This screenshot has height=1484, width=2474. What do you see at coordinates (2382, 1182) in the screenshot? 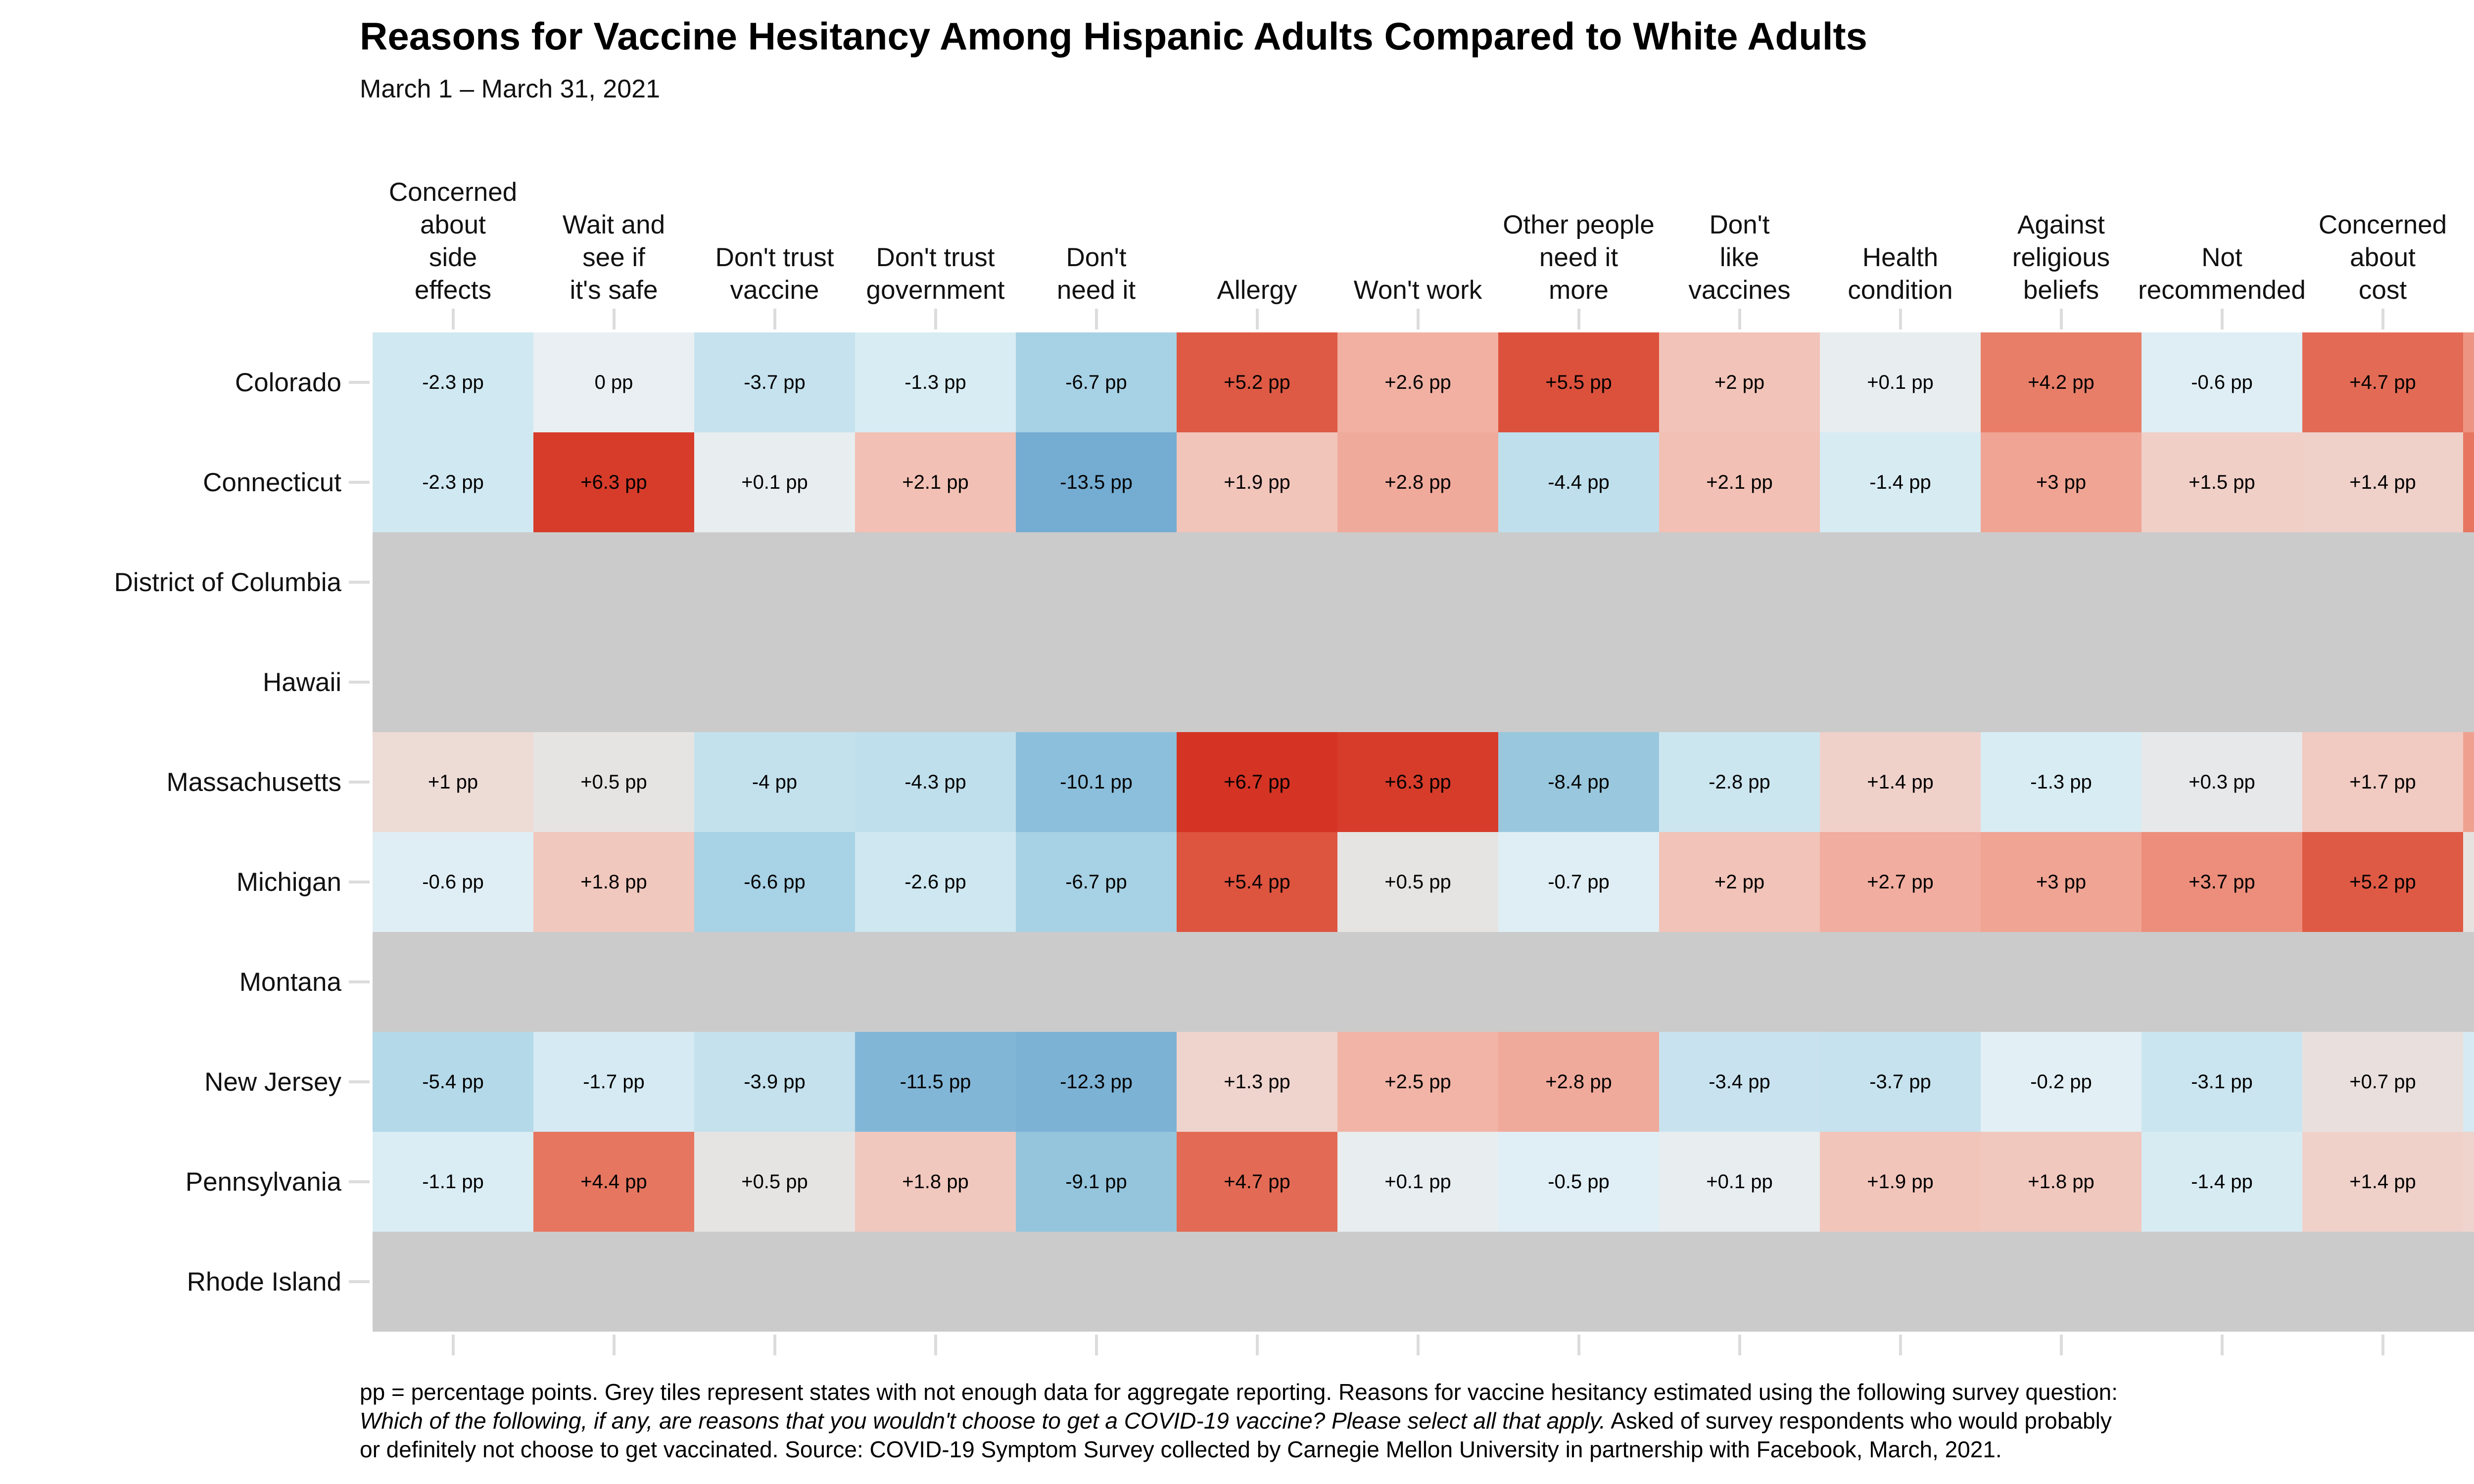
I see `heatmap-cell: +1.4 pp` at bounding box center [2382, 1182].